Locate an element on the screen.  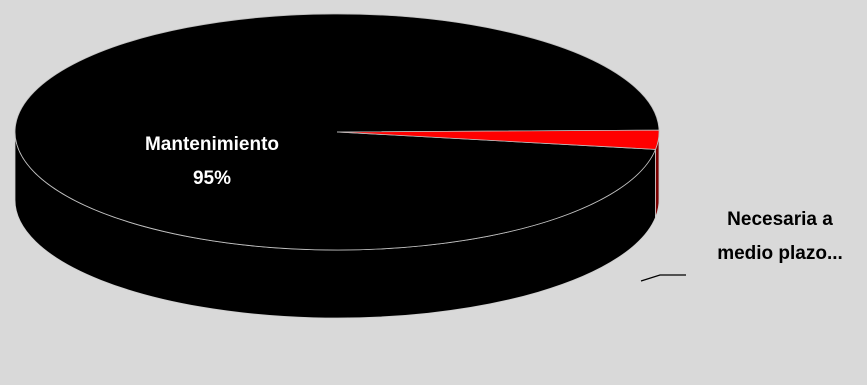
leader-line-necesaria is located at coordinates (663, 278).